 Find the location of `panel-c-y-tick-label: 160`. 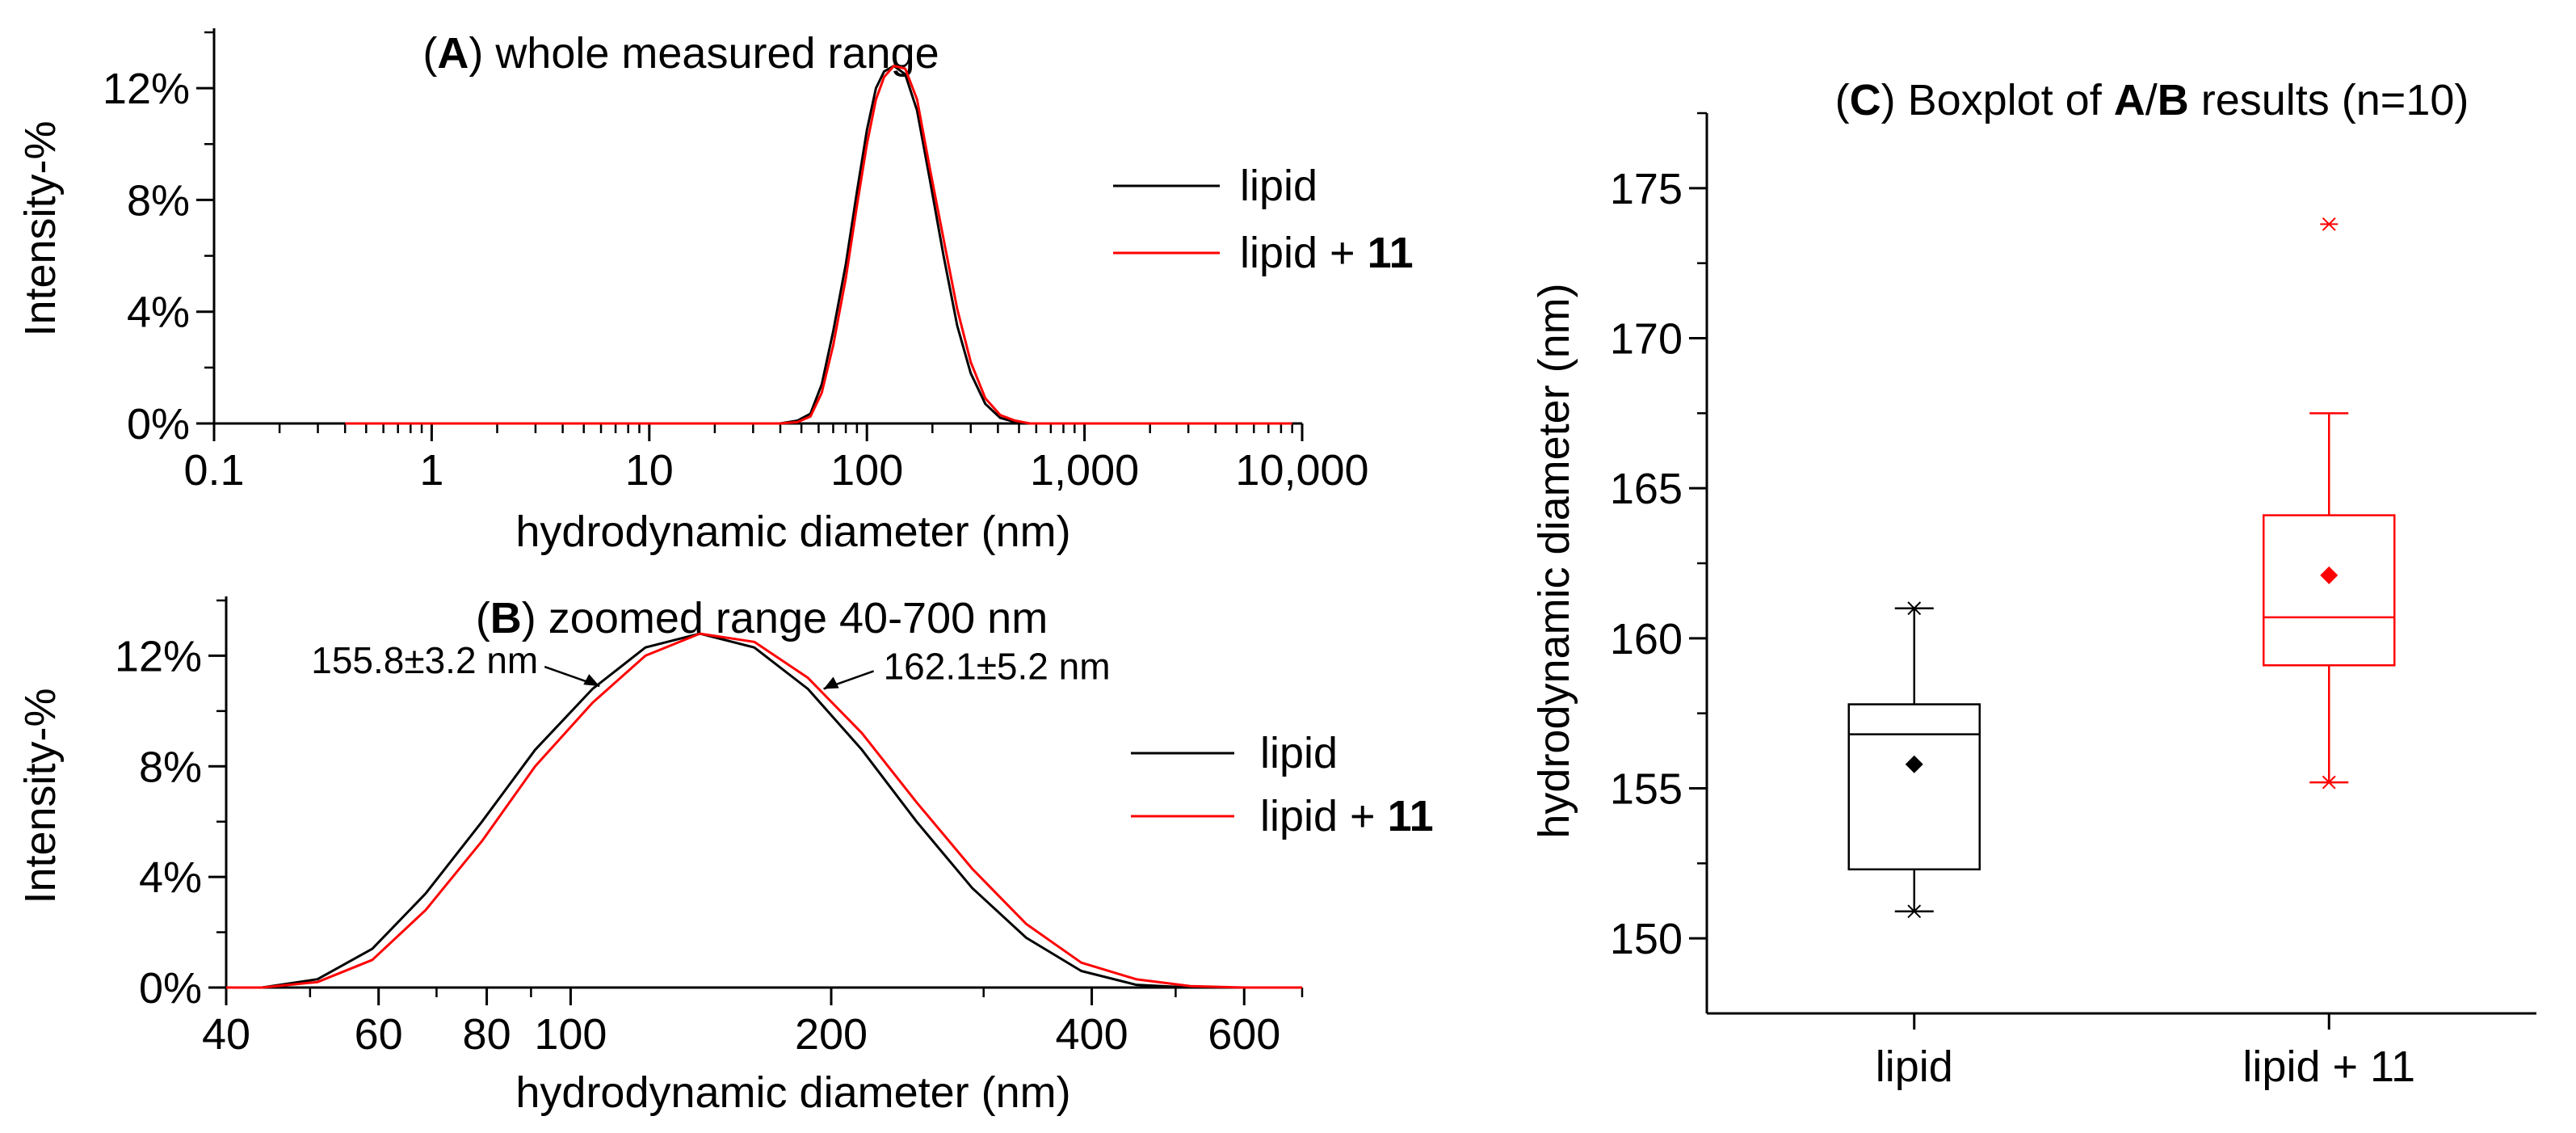

panel-c-y-tick-label: 160 is located at coordinates (1647, 639).